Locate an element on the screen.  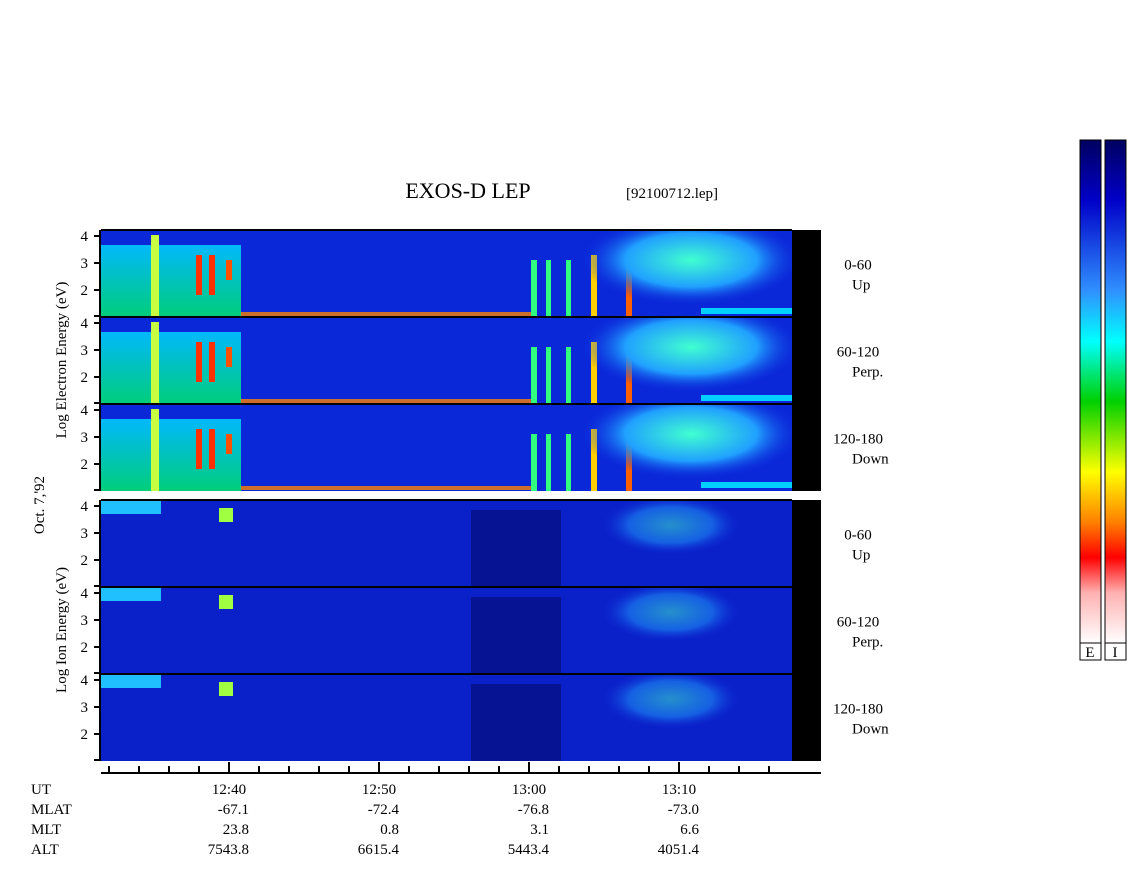
colorbar-label: E is located at coordinates (1089, 653).